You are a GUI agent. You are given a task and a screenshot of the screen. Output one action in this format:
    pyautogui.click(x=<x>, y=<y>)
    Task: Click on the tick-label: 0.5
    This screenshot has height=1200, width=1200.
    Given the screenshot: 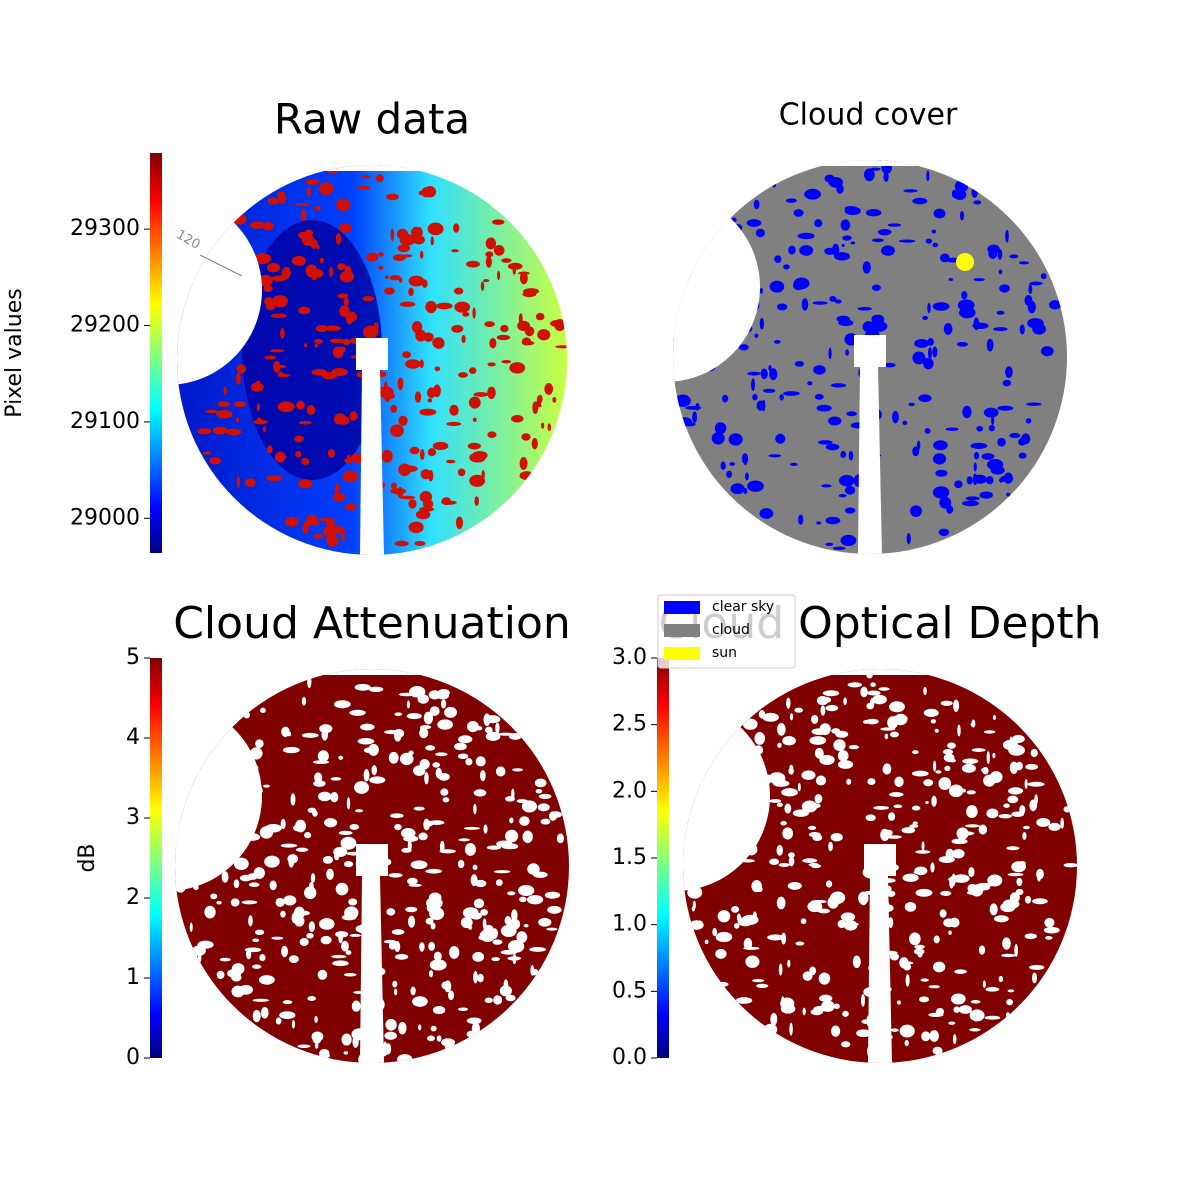 What is the action you would take?
    pyautogui.click(x=629, y=990)
    